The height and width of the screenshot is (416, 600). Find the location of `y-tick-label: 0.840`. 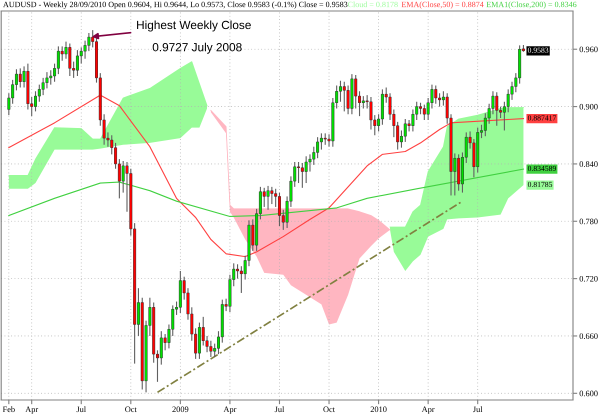

y-tick-label: 0.840 is located at coordinates (589, 164).